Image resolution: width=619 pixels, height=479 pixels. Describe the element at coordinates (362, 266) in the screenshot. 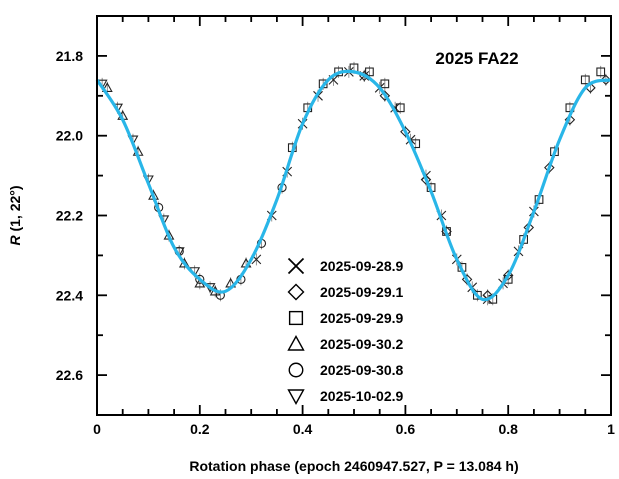

I see `legend-label: 2025-09-28.9` at that location.